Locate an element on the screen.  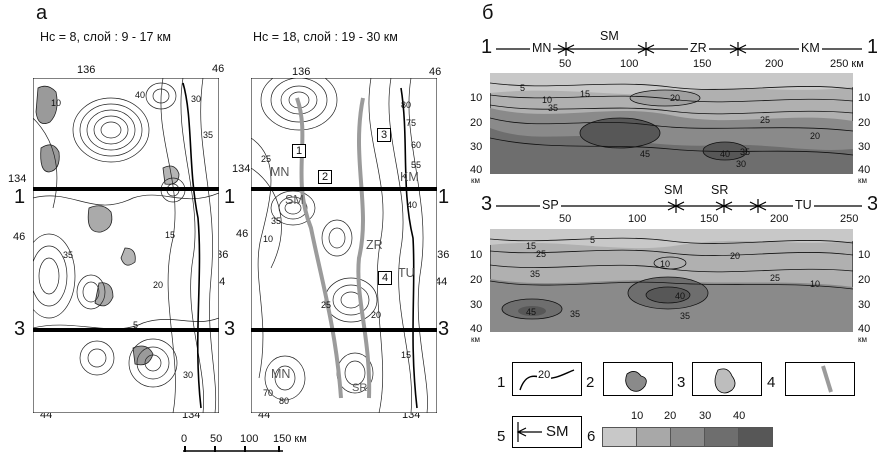
section2-ytick-10-right: 10 is located at coordinates (864, 255).